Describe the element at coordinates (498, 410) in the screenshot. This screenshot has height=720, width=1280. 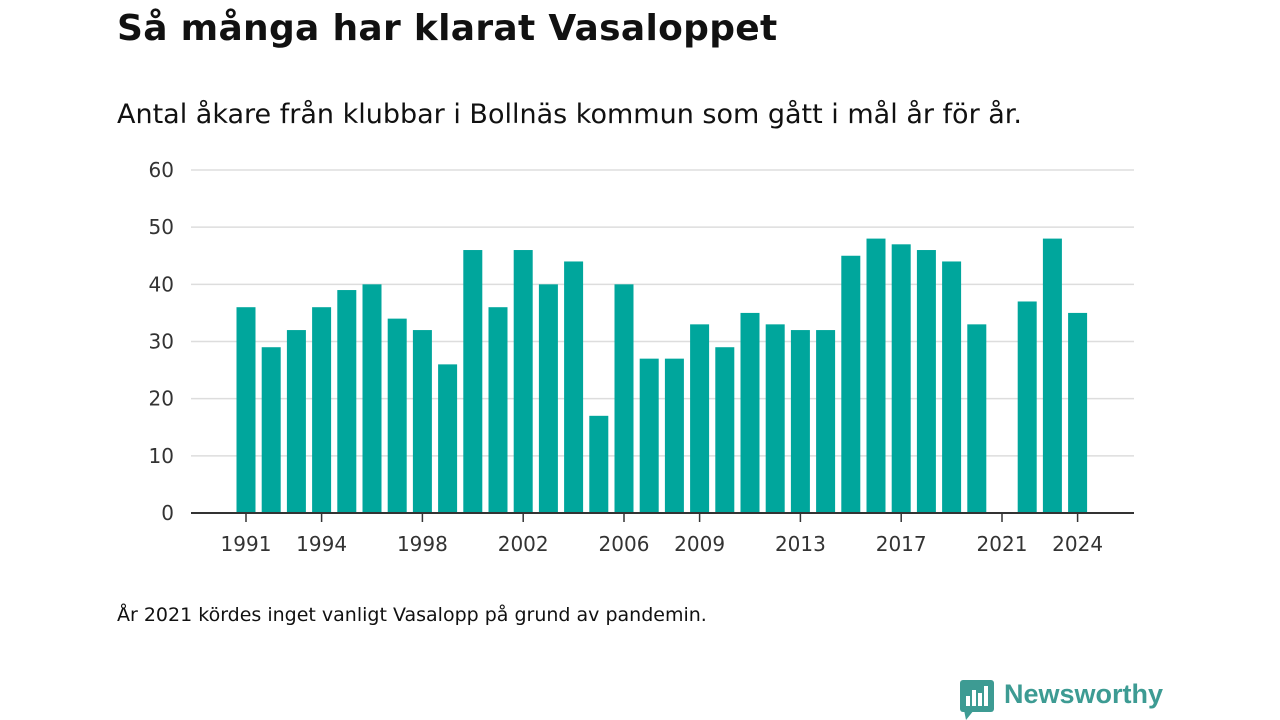
I see `bar-2001` at that location.